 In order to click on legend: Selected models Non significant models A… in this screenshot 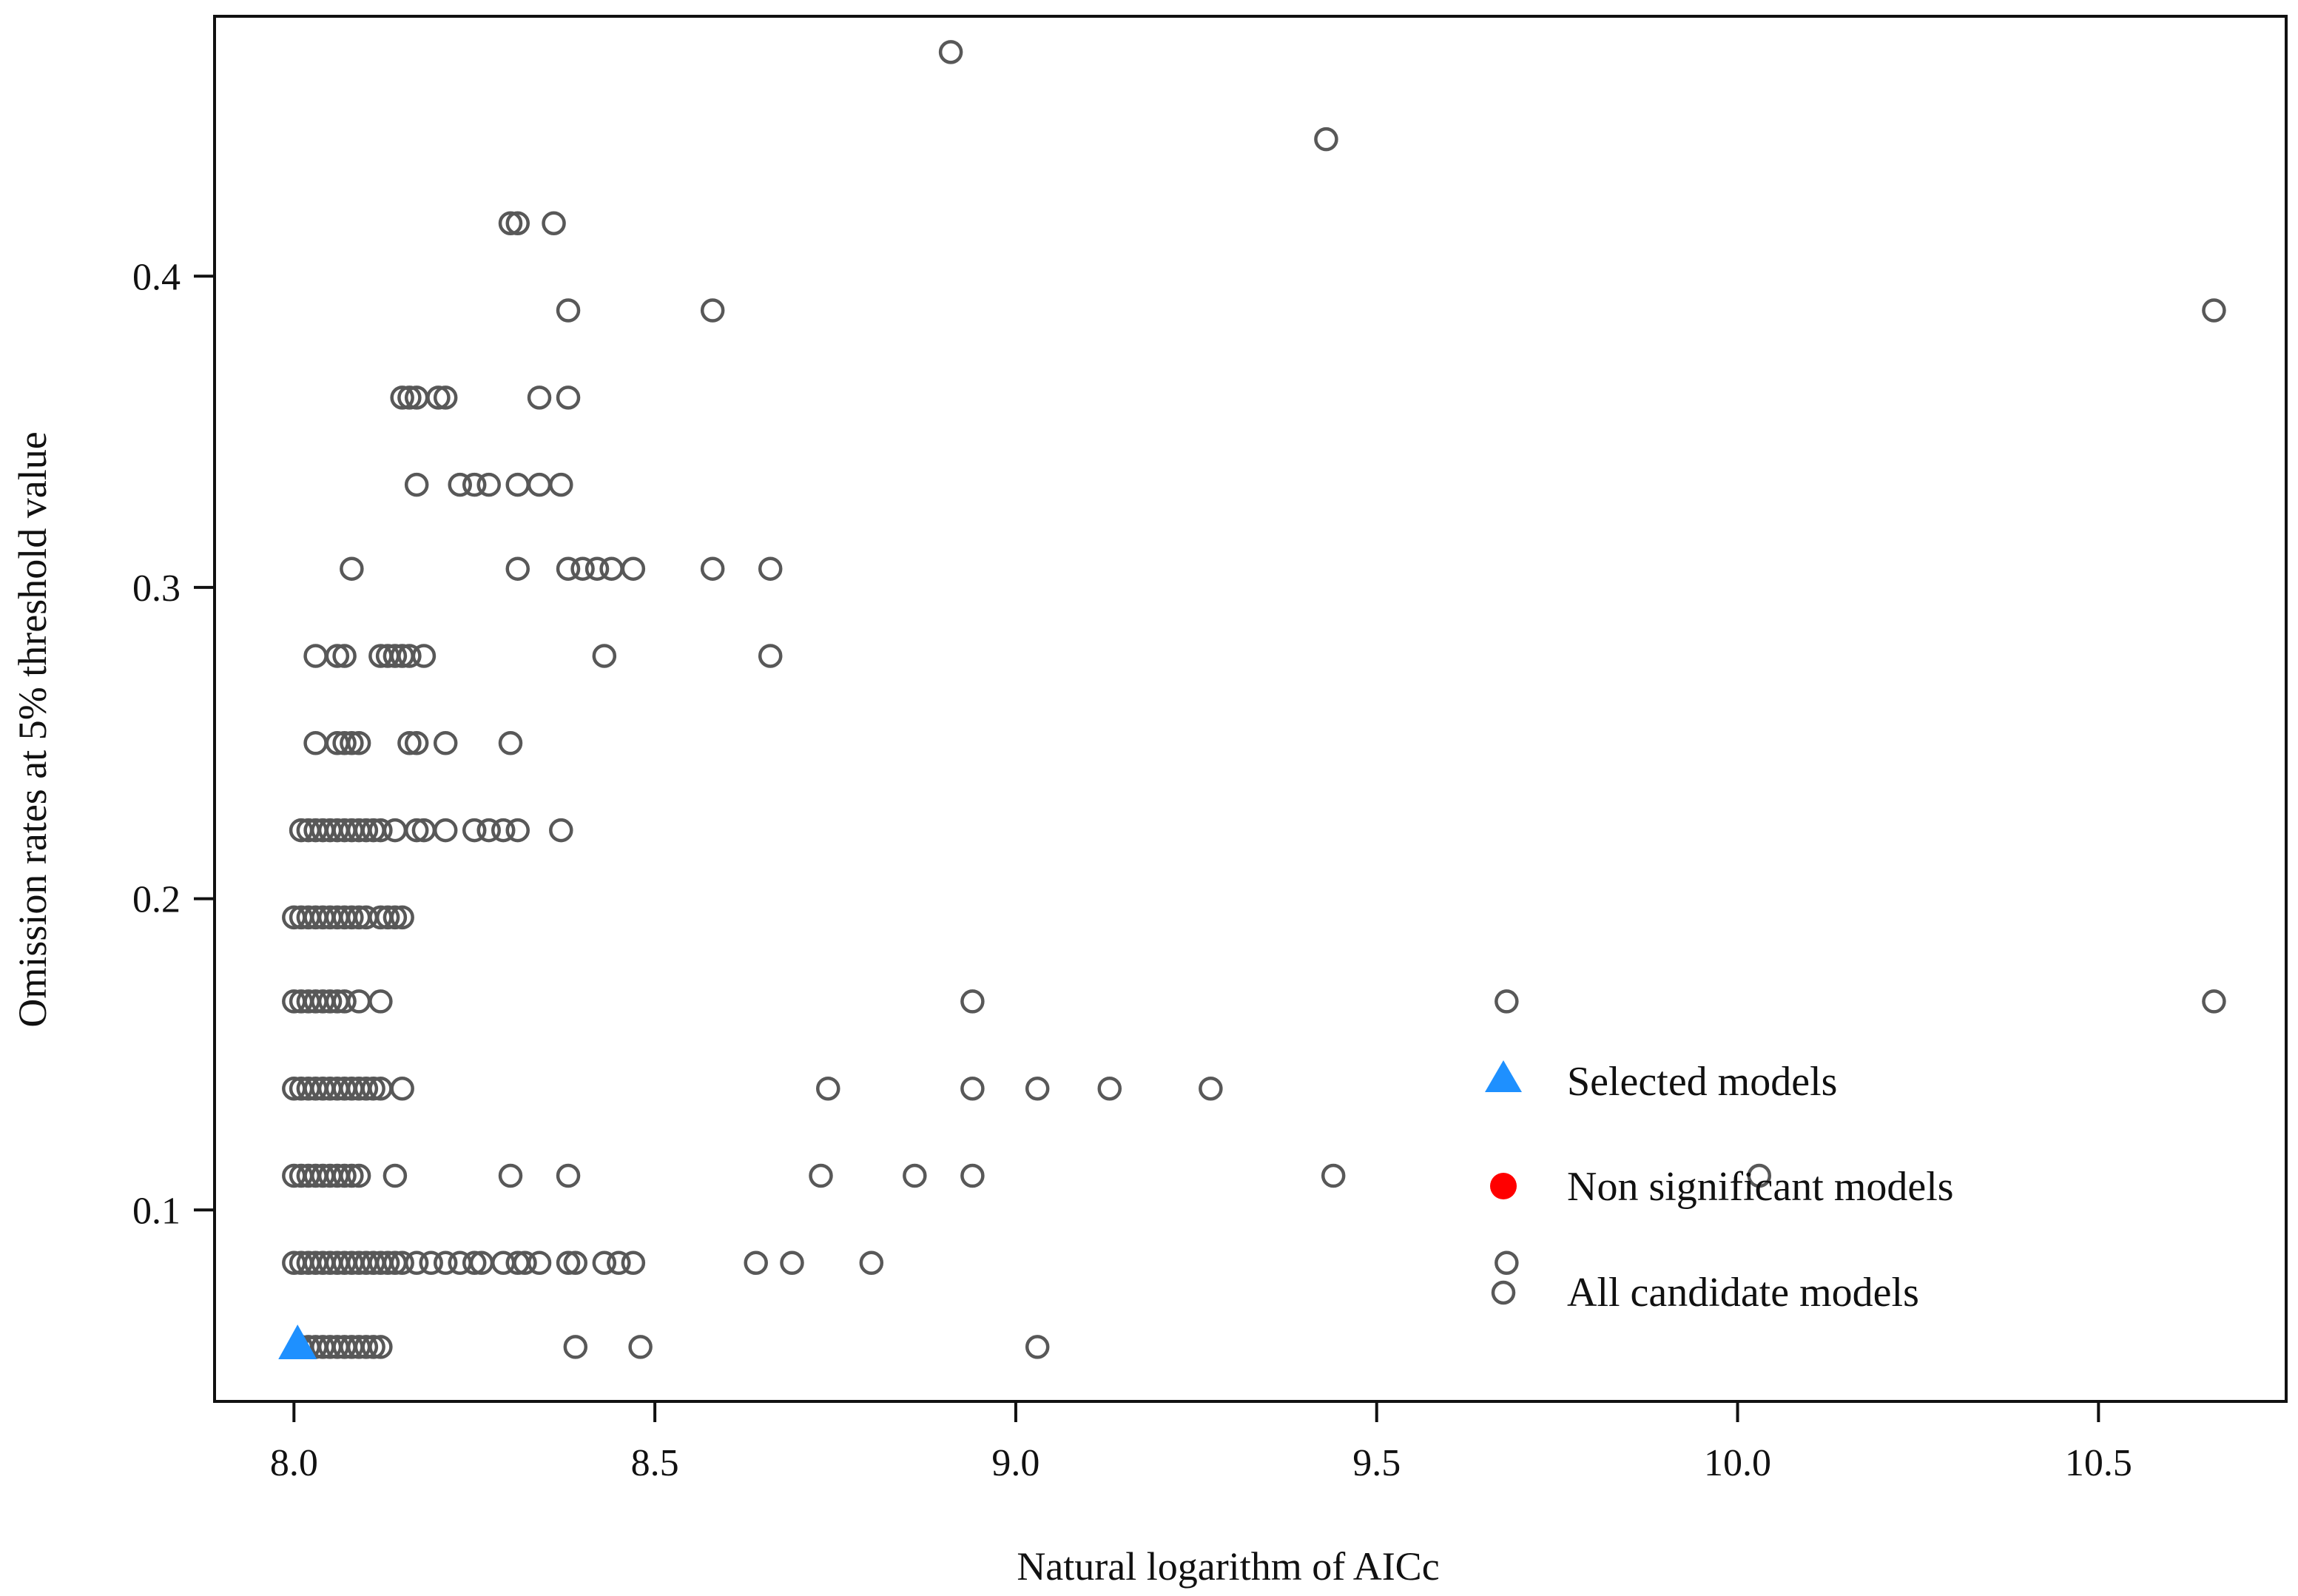, I will do `click(1719, 1187)`.